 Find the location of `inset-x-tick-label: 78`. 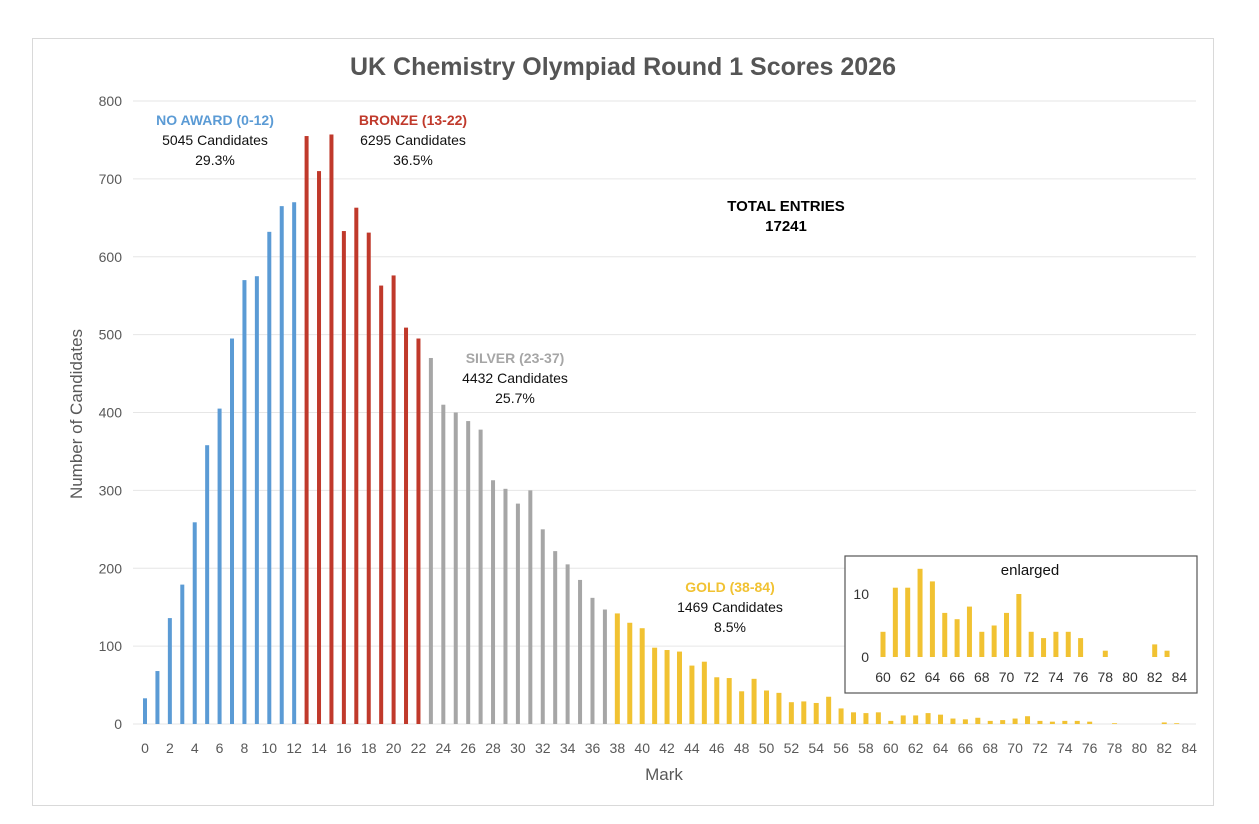

inset-x-tick-label: 78 is located at coordinates (1106, 677).